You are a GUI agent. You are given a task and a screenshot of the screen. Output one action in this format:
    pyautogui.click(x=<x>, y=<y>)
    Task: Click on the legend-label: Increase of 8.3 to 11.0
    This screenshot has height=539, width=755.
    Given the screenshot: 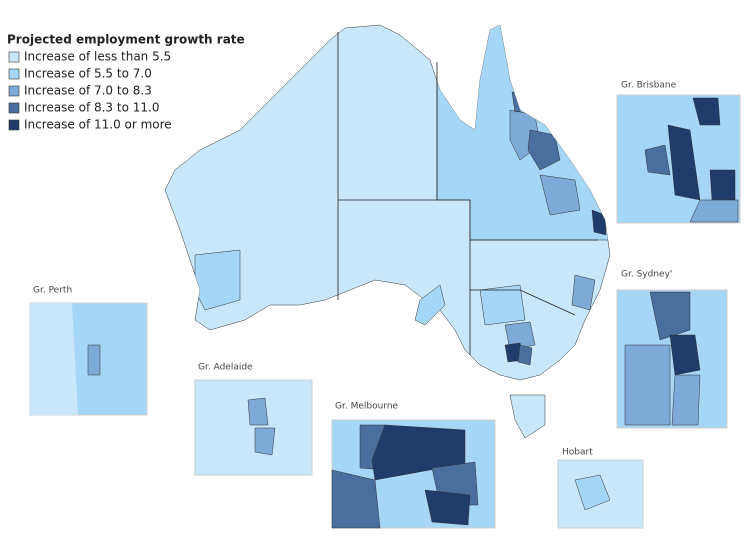 What is the action you would take?
    pyautogui.click(x=91, y=108)
    